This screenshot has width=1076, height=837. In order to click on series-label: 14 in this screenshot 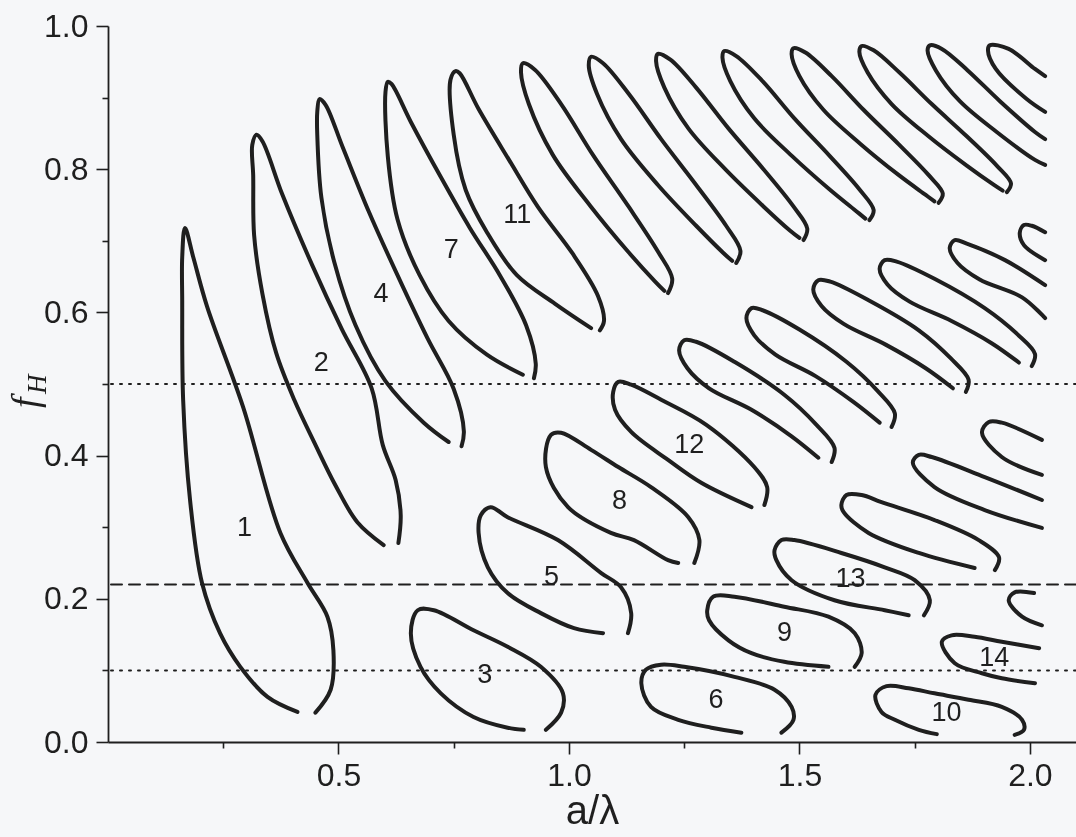, I will do `click(994, 656)`.